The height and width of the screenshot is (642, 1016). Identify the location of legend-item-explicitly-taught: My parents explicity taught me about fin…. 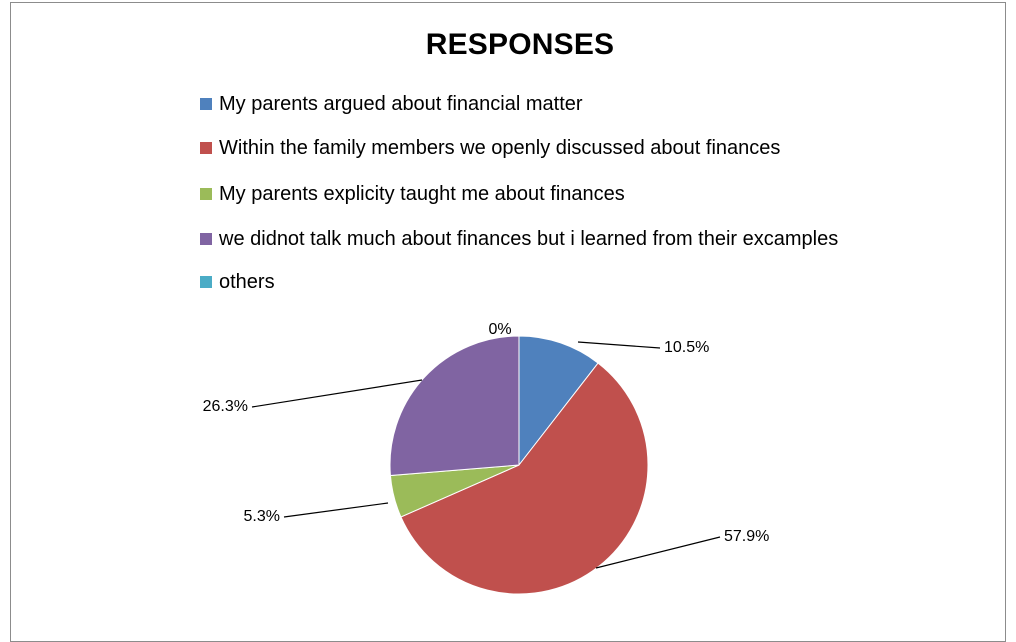
(412, 194).